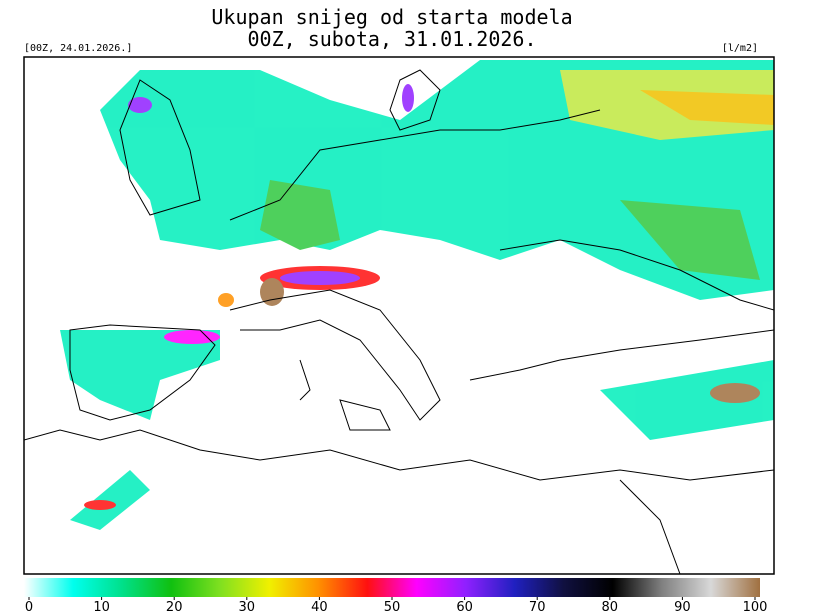 This screenshot has width=820, height=615. Describe the element at coordinates (464, 607) in the screenshot. I see `colorbar-tick-label: 60` at that location.